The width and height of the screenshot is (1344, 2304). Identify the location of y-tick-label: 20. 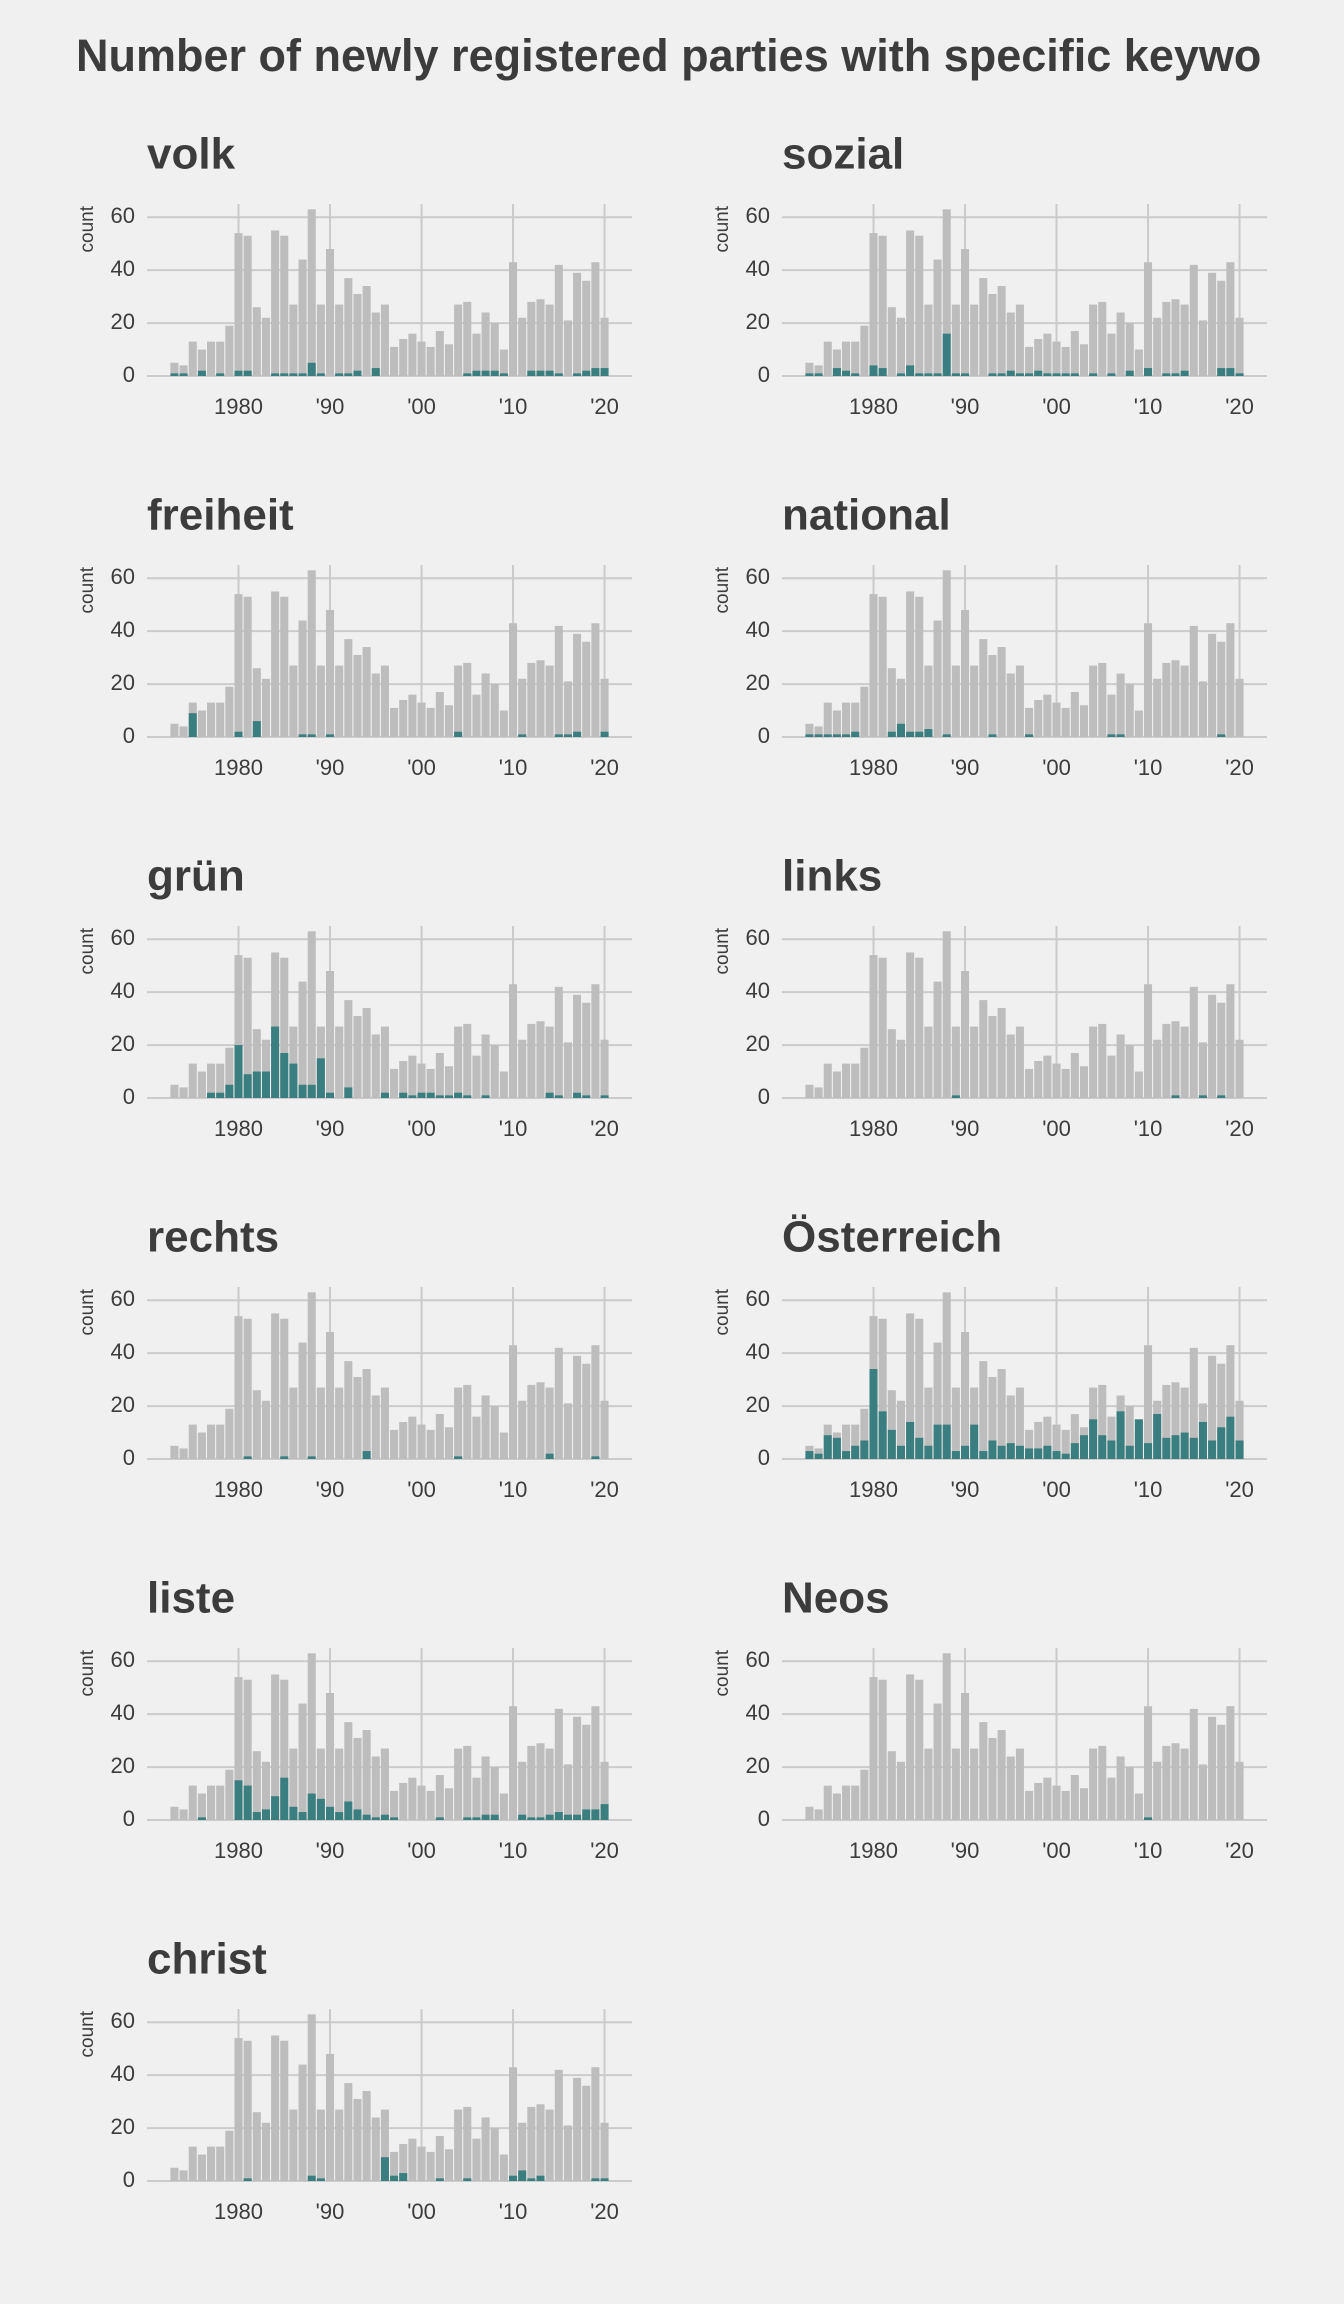
(758, 1765).